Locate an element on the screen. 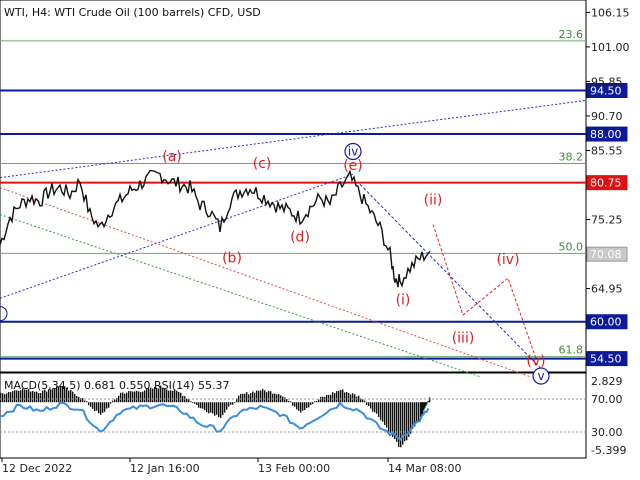 The height and width of the screenshot is (480, 640). x-tick-label-1: 12 Jan 16:00 is located at coordinates (165, 468).